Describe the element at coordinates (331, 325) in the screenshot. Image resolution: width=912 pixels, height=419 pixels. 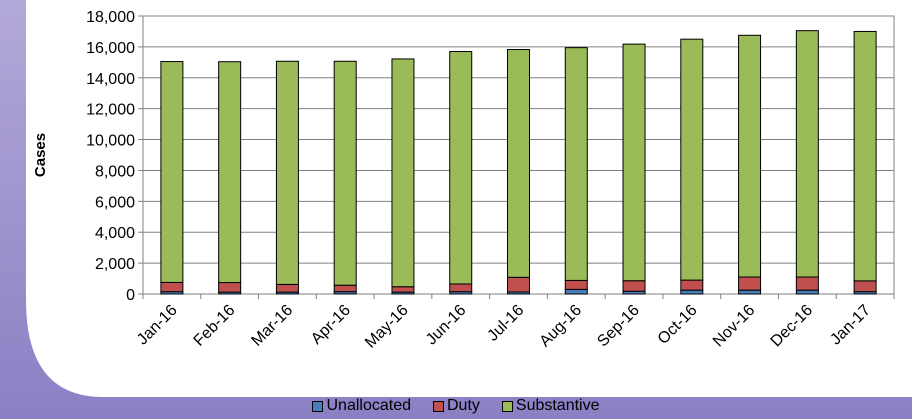
I see `x-tick-label: Apr-16` at that location.